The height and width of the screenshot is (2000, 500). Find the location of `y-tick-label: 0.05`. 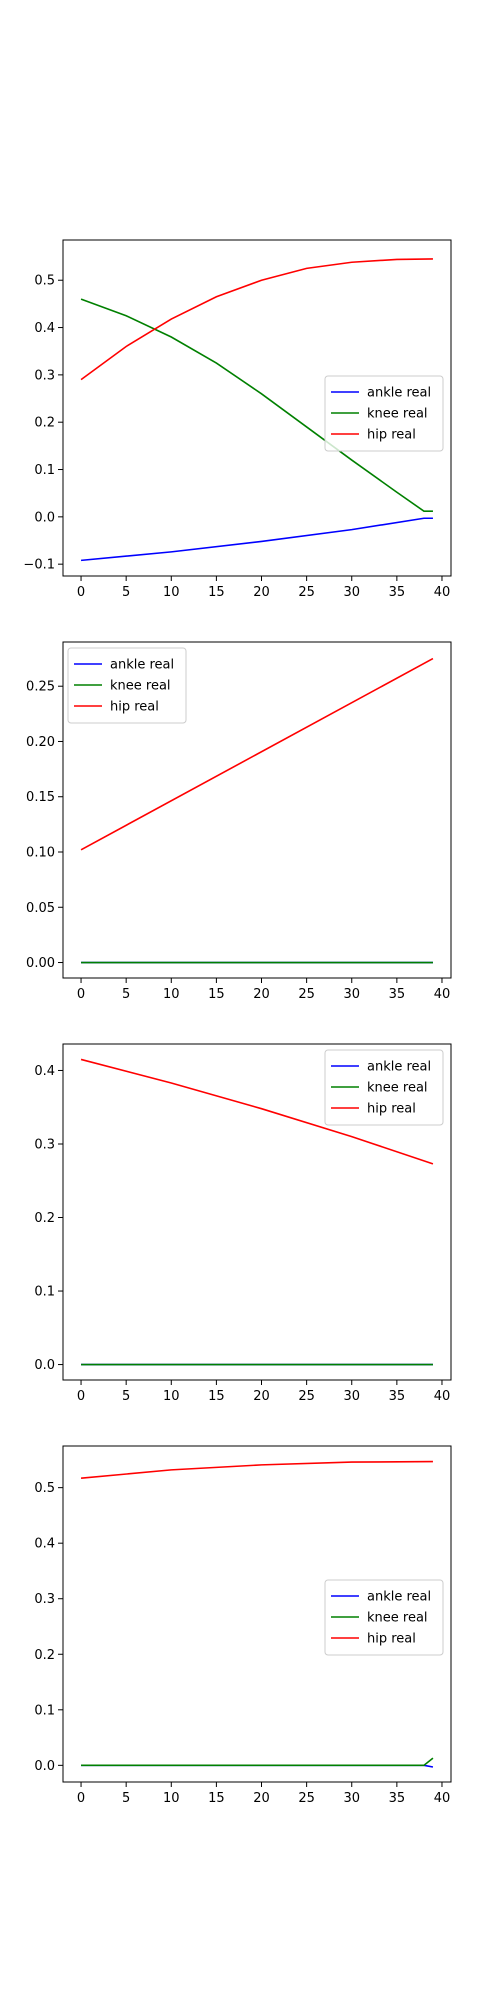

y-tick-label: 0.05 is located at coordinates (40, 908).